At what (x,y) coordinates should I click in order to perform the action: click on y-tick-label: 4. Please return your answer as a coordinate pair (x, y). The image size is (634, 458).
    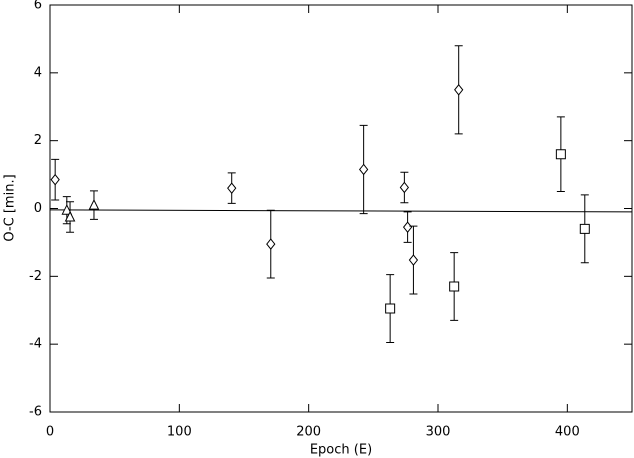
    Looking at the image, I should click on (38, 72).